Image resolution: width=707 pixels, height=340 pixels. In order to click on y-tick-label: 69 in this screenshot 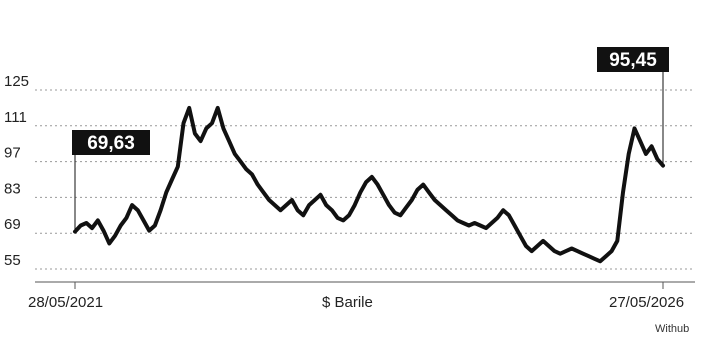, I will do `click(12, 224)`.